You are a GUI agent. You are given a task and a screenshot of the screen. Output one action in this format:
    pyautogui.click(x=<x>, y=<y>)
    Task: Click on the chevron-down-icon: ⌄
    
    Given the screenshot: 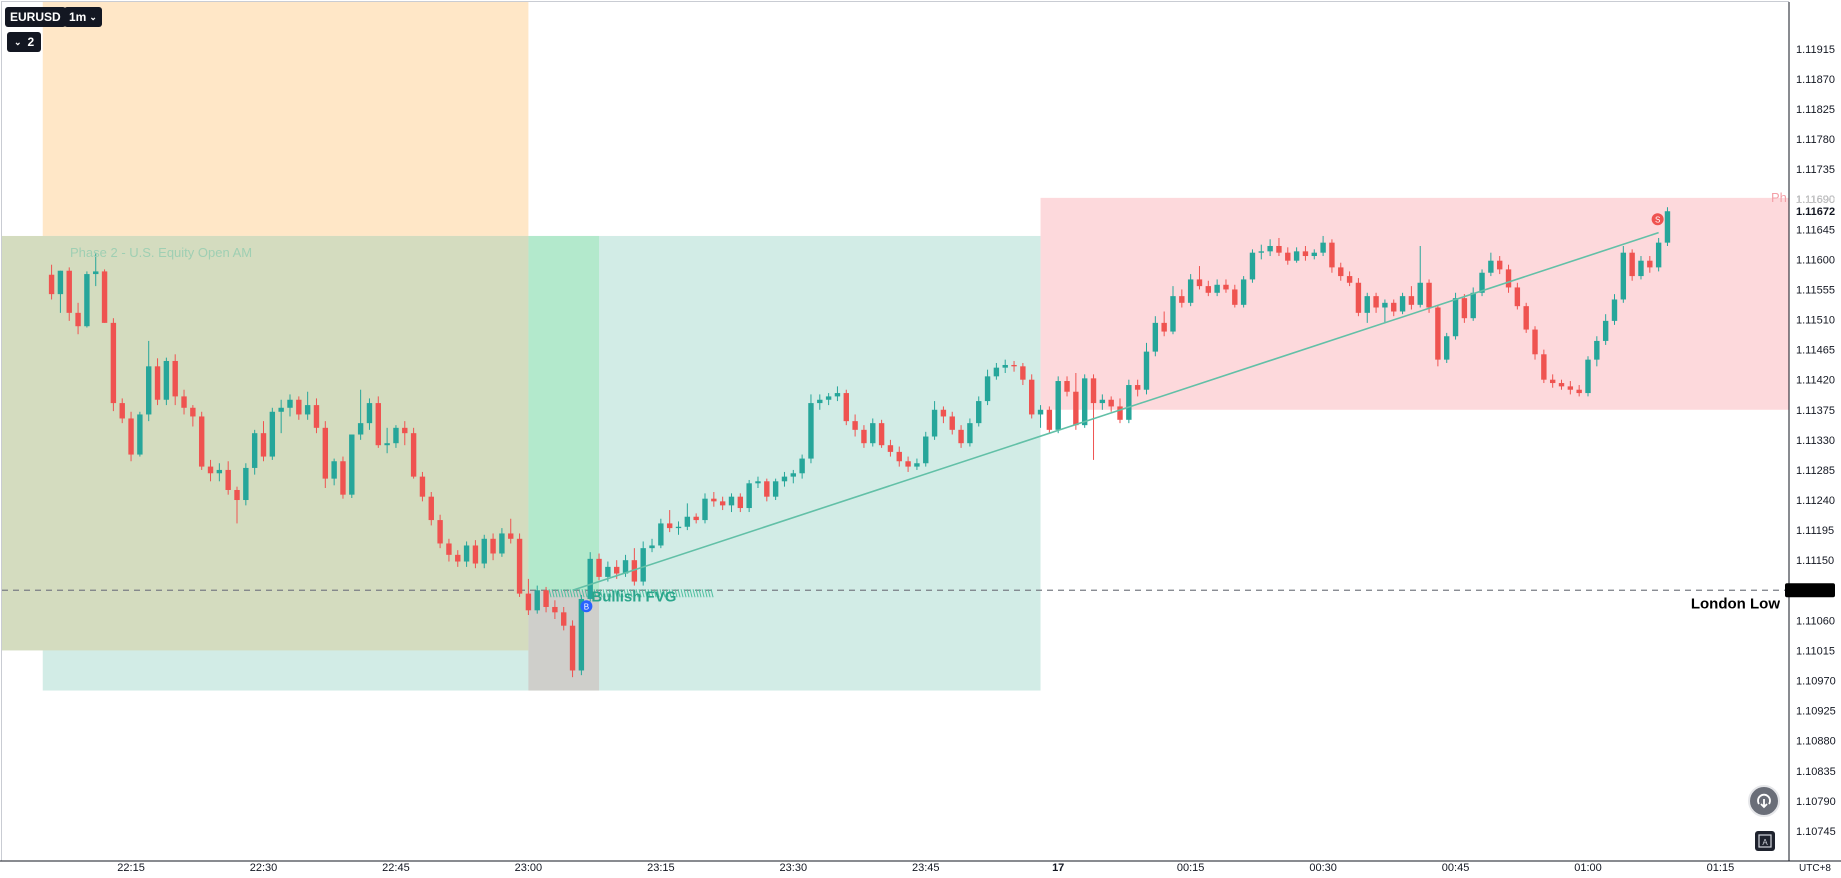 What is the action you would take?
    pyautogui.click(x=18, y=42)
    